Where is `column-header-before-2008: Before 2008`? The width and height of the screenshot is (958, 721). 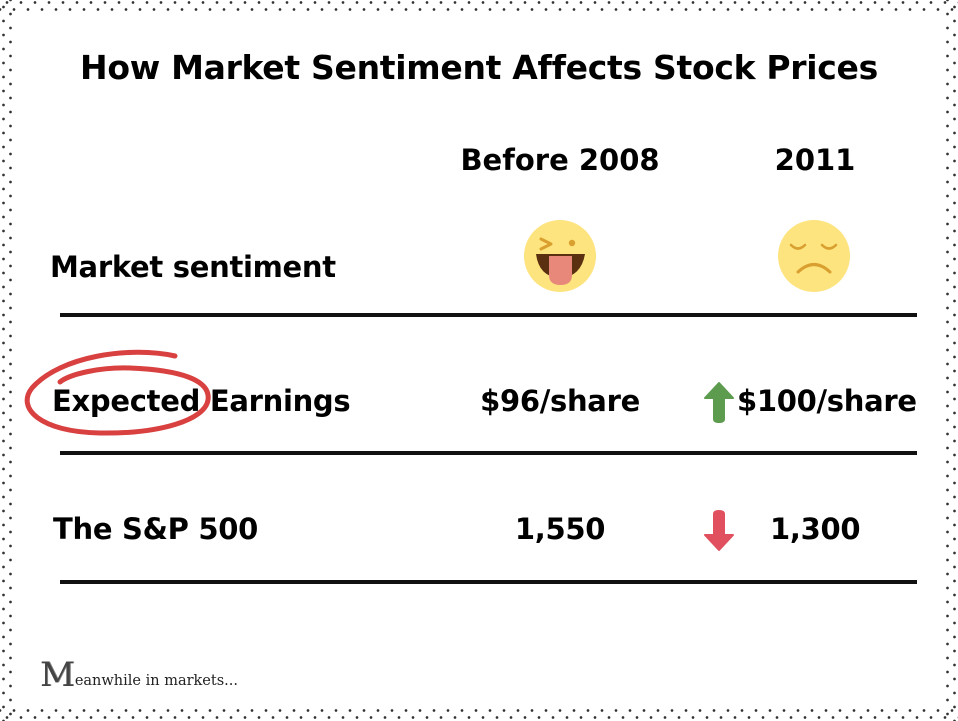 column-header-before-2008: Before 2008 is located at coordinates (560, 160).